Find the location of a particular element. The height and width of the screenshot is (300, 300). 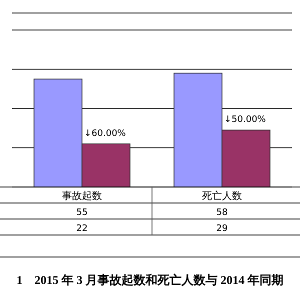

annotation: ↓50.00% is located at coordinates (245, 120).